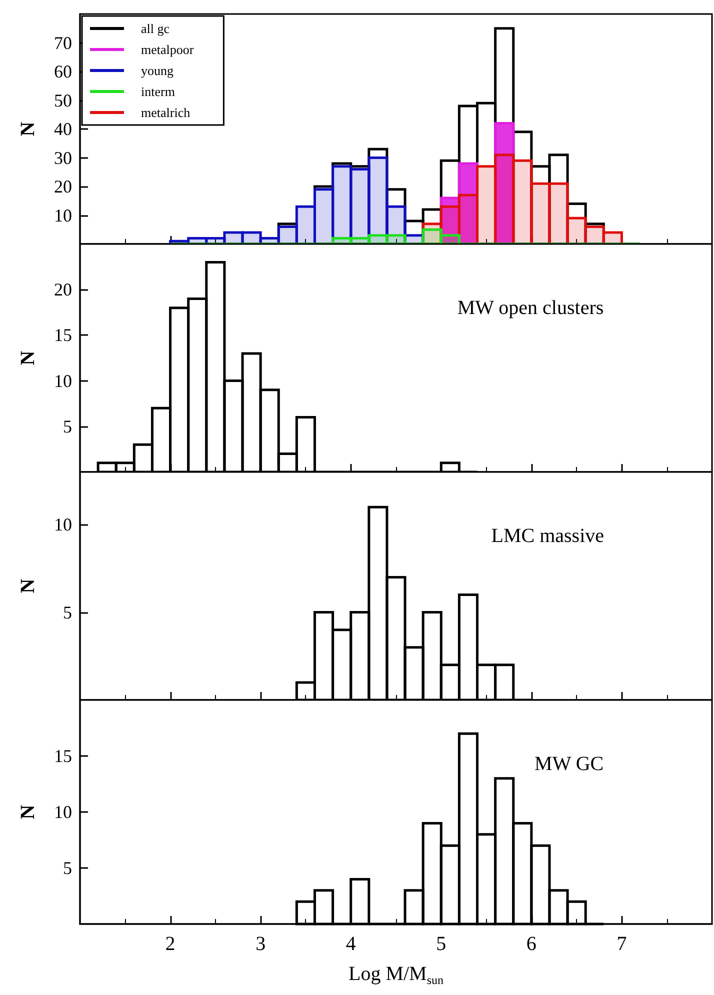 The width and height of the screenshot is (714, 995). What do you see at coordinates (63, 129) in the screenshot?
I see `y-tick-label: 40` at bounding box center [63, 129].